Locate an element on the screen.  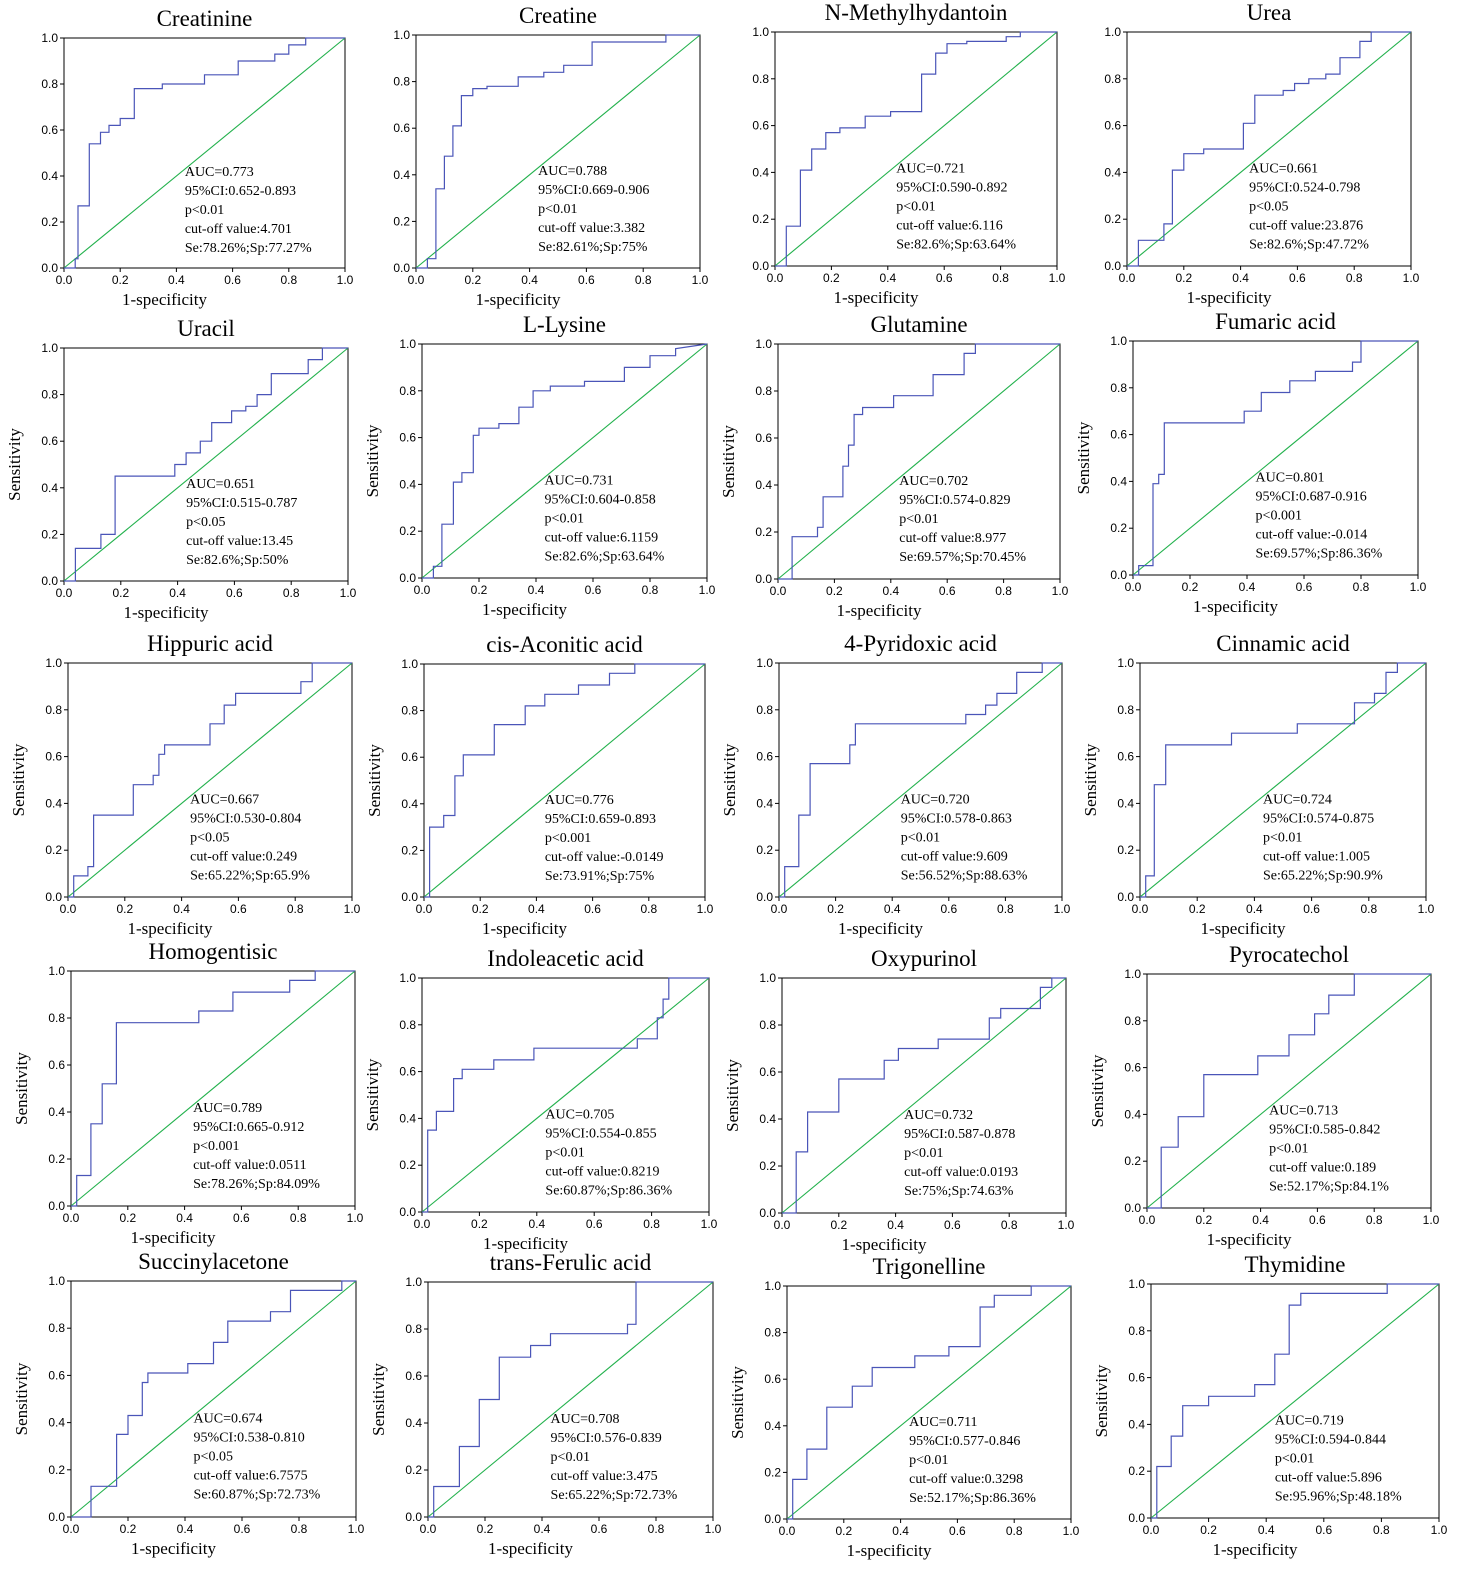
annotation-line: 95%CI:0.524-0.798 is located at coordinates (1304, 187).